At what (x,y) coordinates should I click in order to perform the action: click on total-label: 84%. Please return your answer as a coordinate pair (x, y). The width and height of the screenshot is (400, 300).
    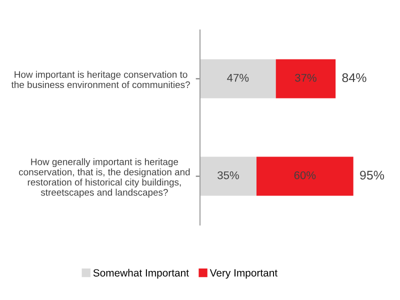
    Looking at the image, I should click on (354, 77).